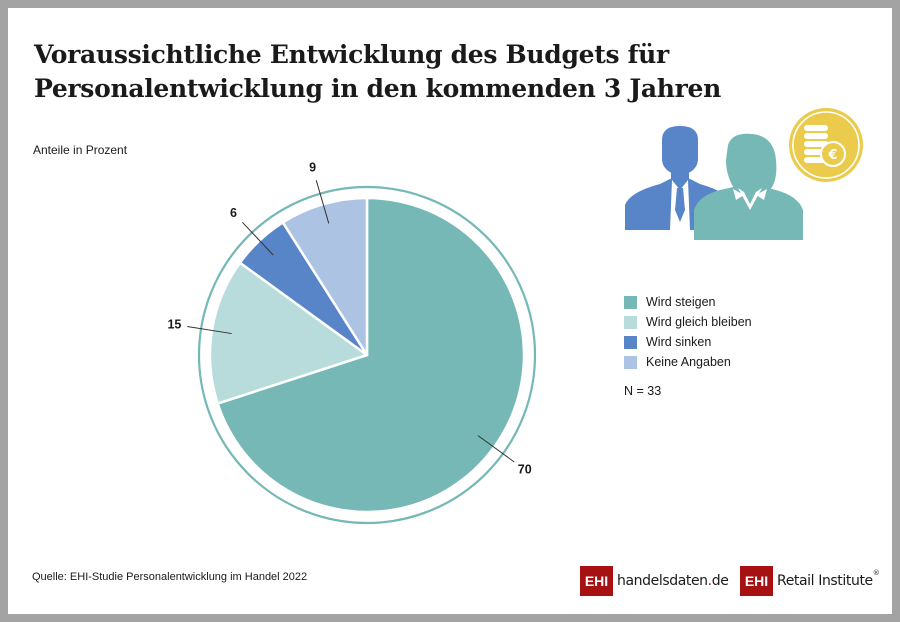 The width and height of the screenshot is (900, 622). I want to click on legend-item-keine-angaben: Keine Angaben, so click(688, 362).